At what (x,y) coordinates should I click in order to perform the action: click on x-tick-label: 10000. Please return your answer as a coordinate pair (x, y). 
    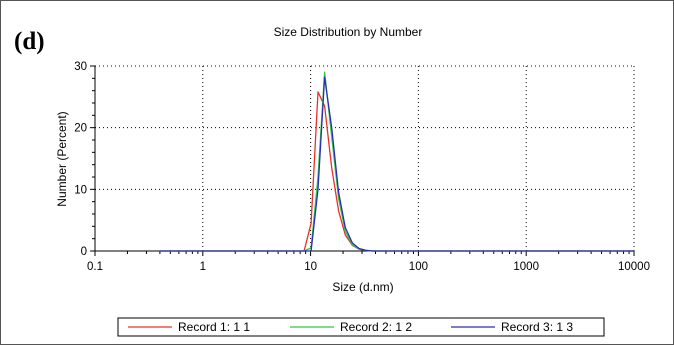
    Looking at the image, I should click on (634, 267).